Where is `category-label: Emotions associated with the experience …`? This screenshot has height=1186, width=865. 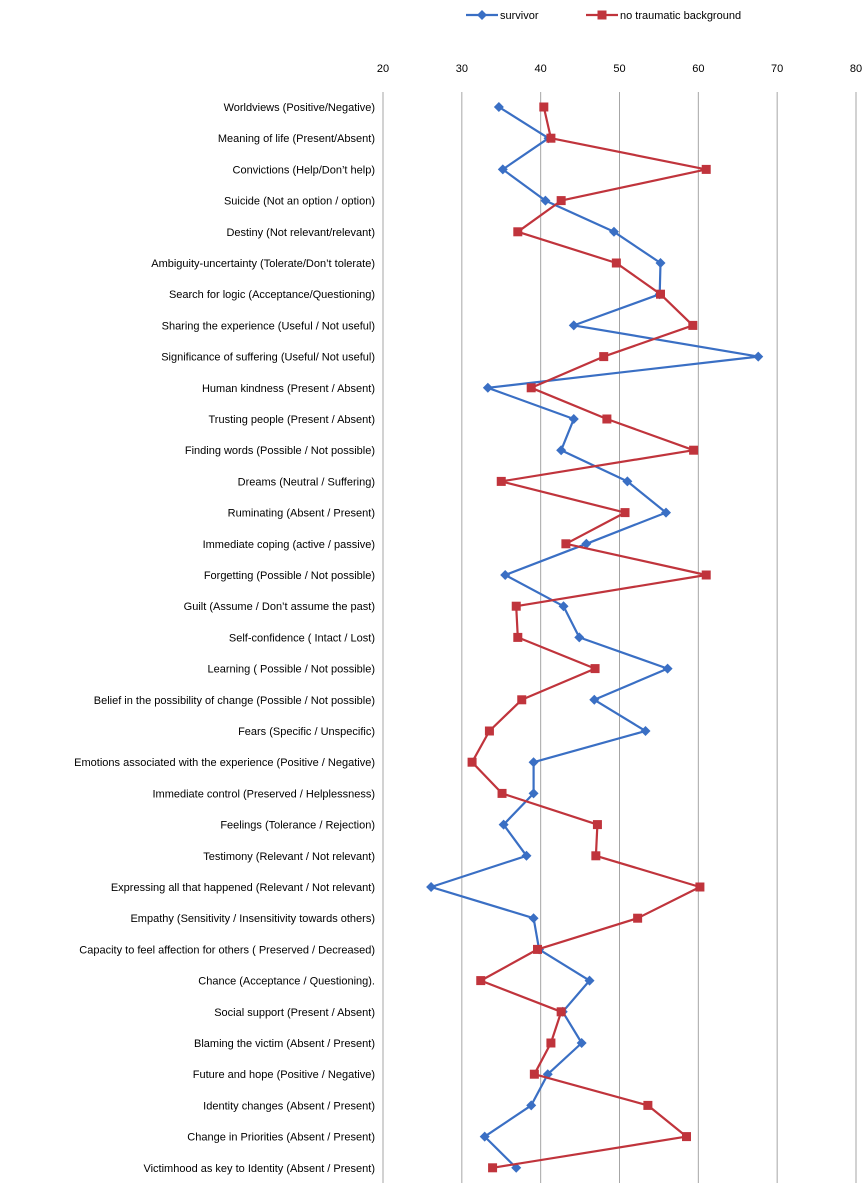
category-label: Emotions associated with the experience … is located at coordinates (224, 763).